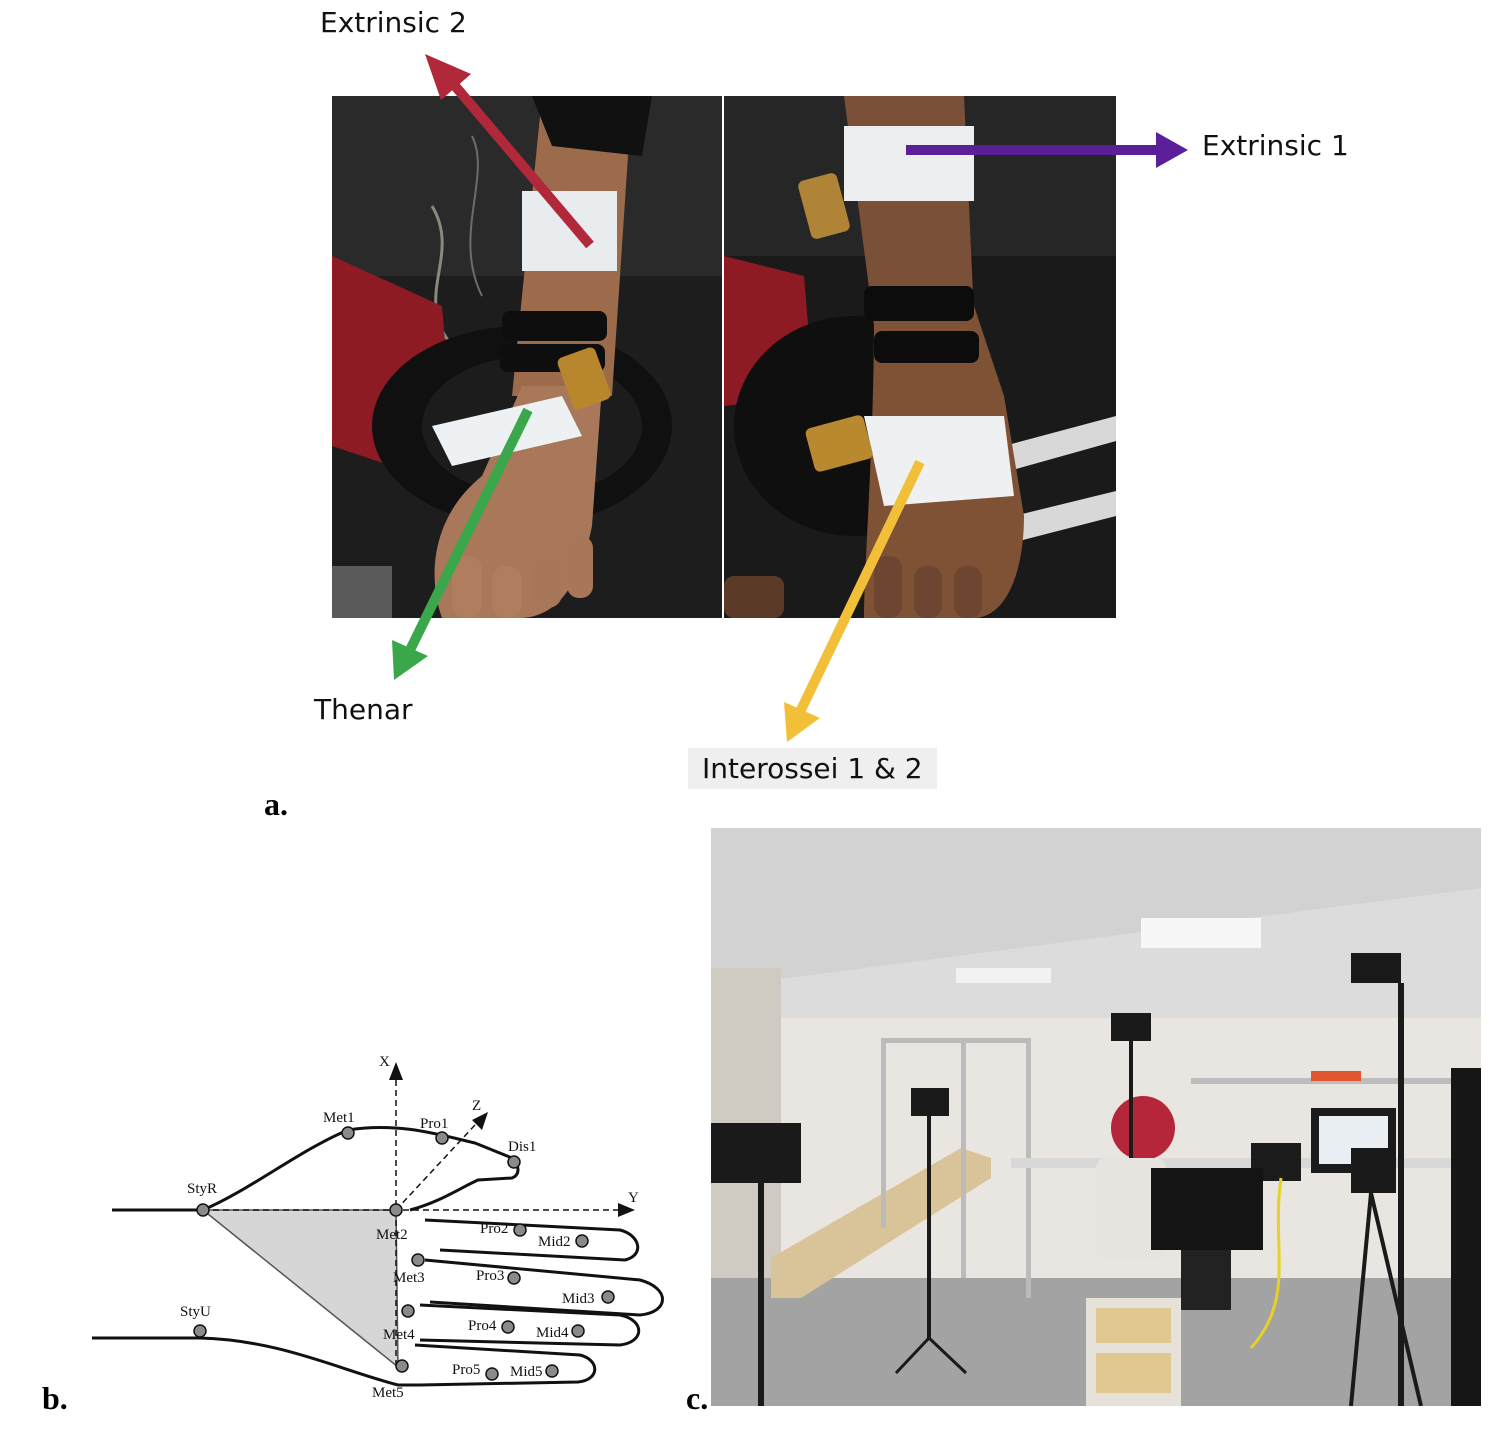 Image resolution: width=1508 pixels, height=1441 pixels. I want to click on interossei-label: Interossei 1 & 2, so click(812, 768).